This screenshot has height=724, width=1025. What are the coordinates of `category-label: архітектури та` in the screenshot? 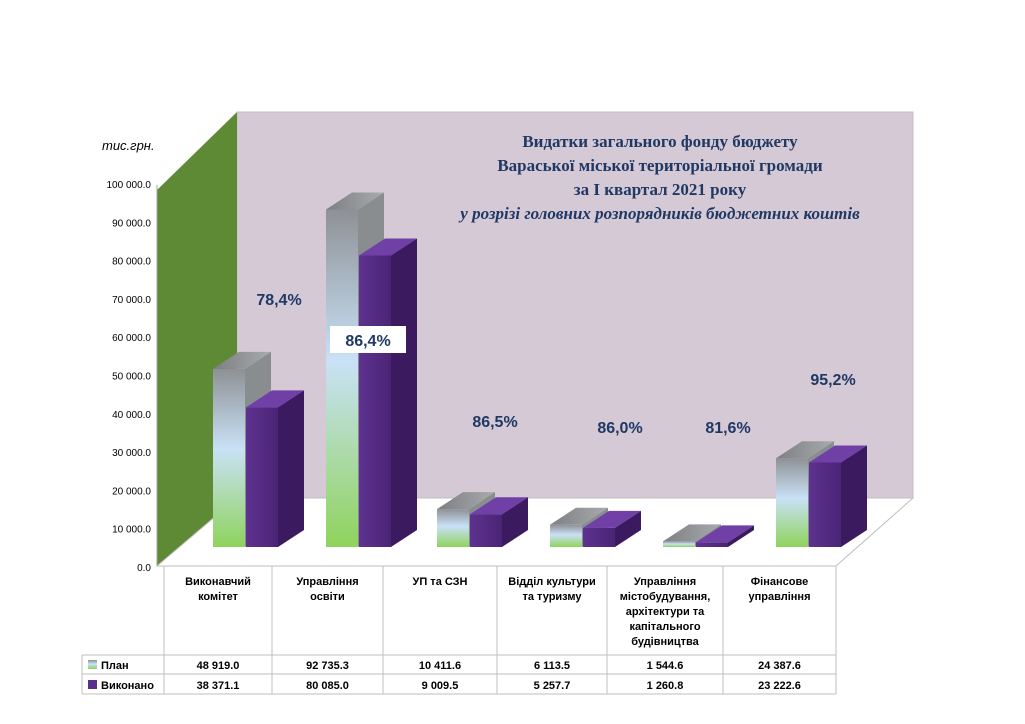 It's located at (665, 612).